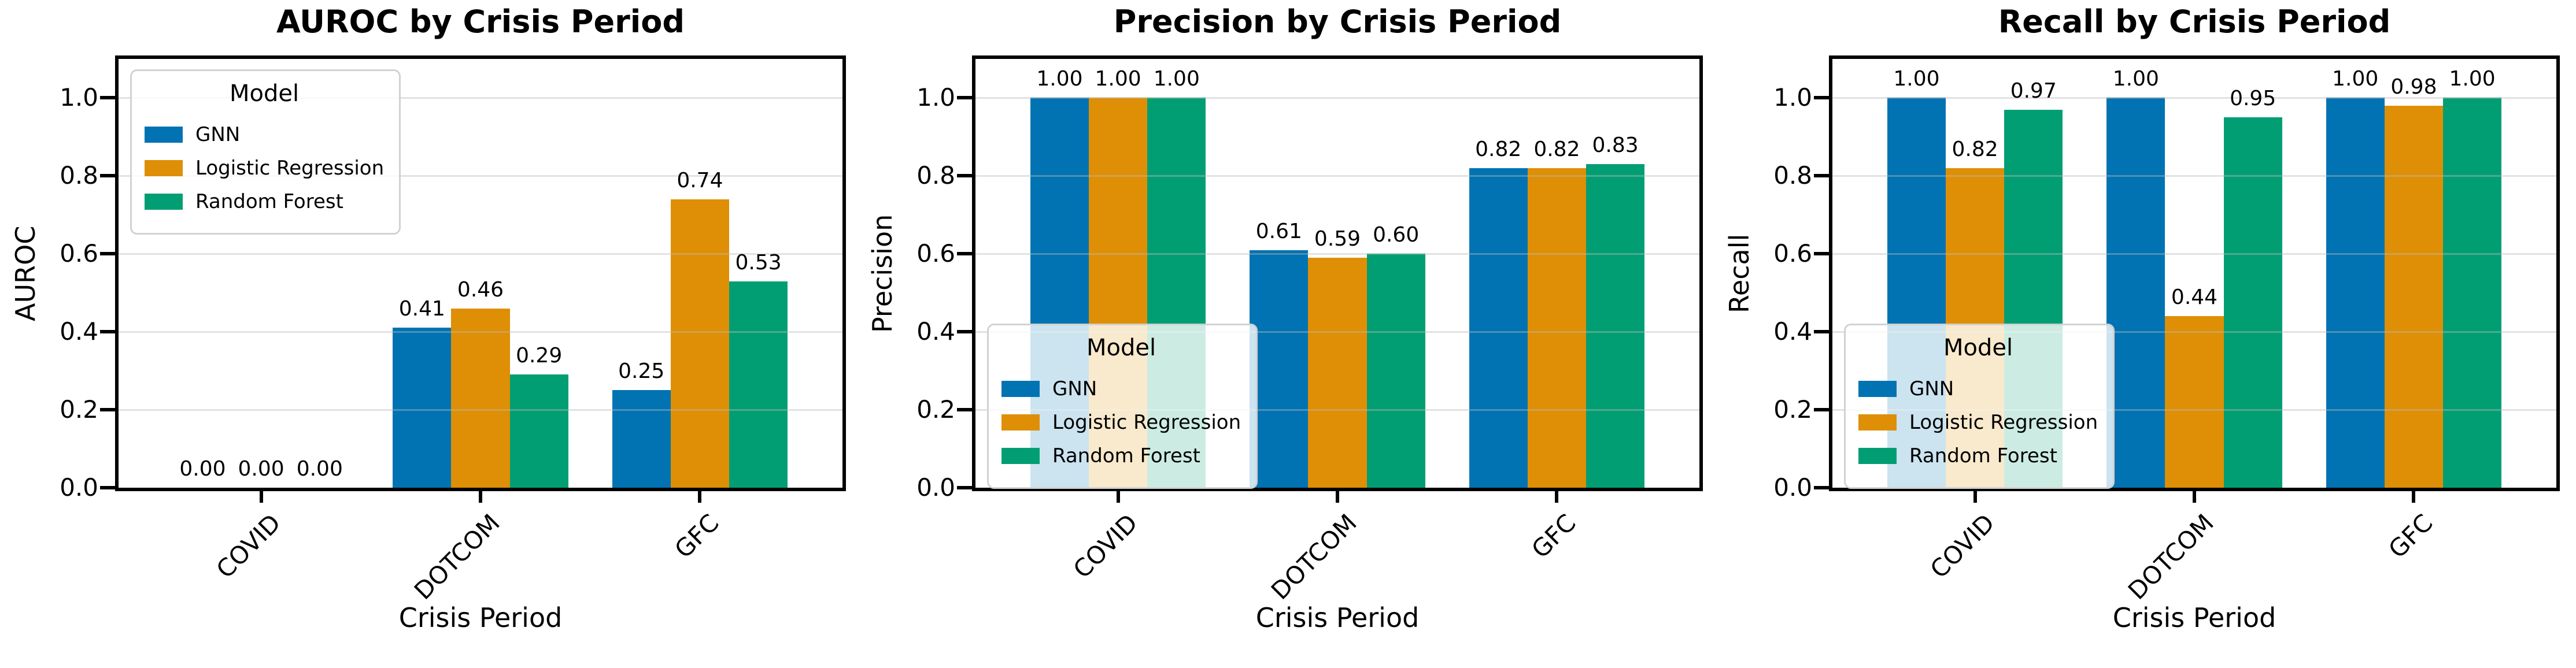 This screenshot has width=2576, height=668. What do you see at coordinates (2253, 99) in the screenshot?
I see `bar-value-label: 0.95` at bounding box center [2253, 99].